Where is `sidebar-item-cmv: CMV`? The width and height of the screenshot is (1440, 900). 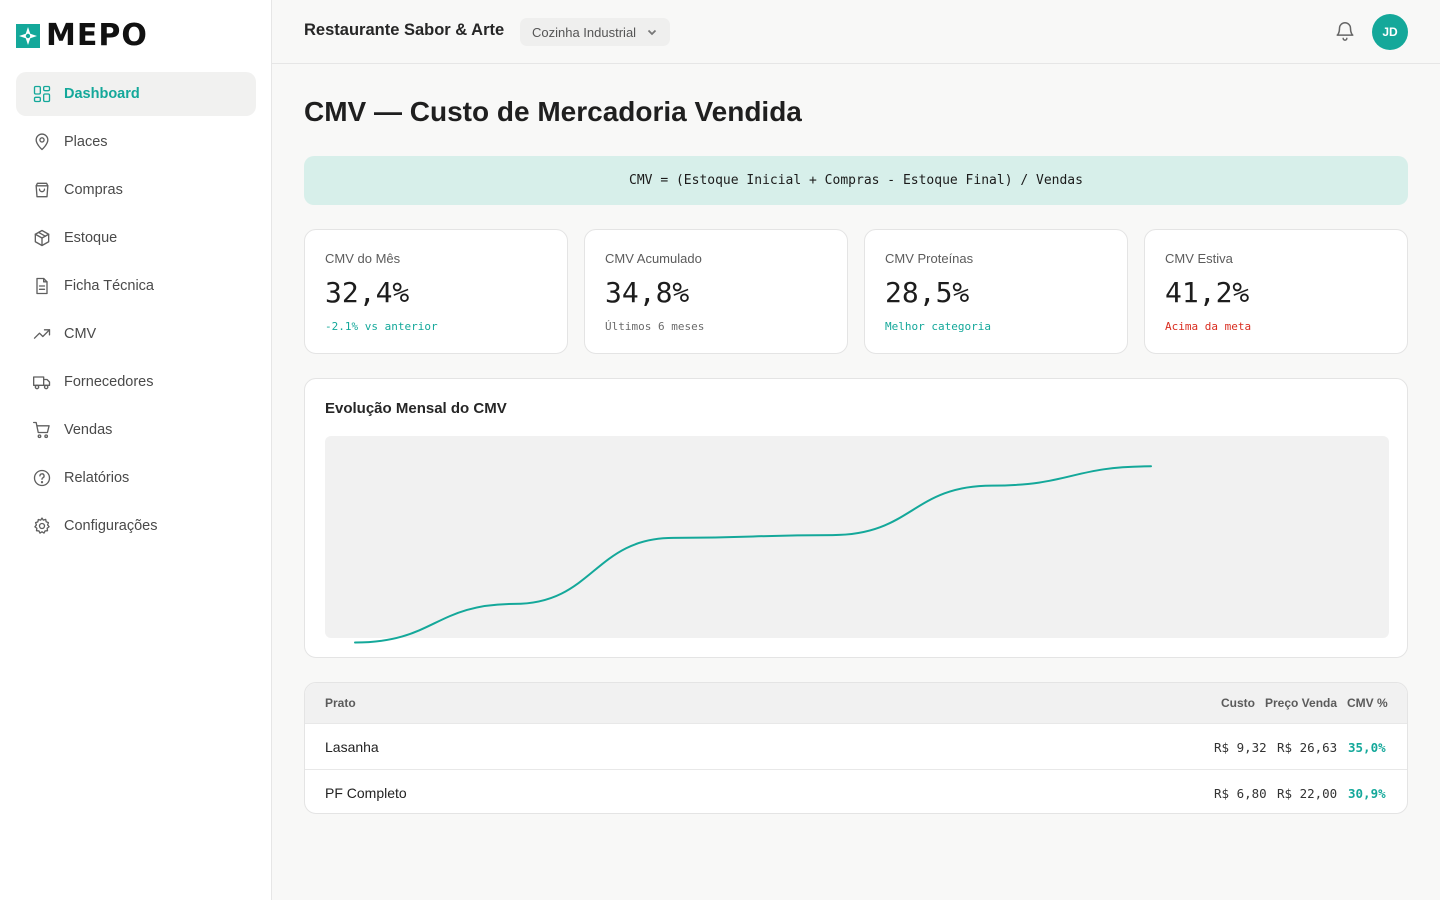
sidebar-item-cmv: CMV is located at coordinates (136, 334).